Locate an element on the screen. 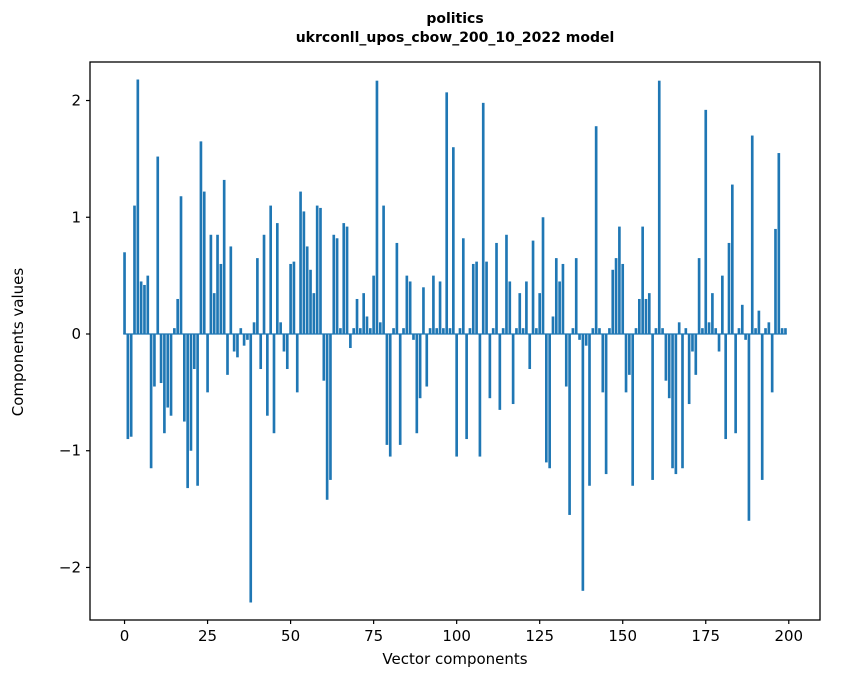 This screenshot has height=696, width=847. y-tick-label: 1 is located at coordinates (76, 217).